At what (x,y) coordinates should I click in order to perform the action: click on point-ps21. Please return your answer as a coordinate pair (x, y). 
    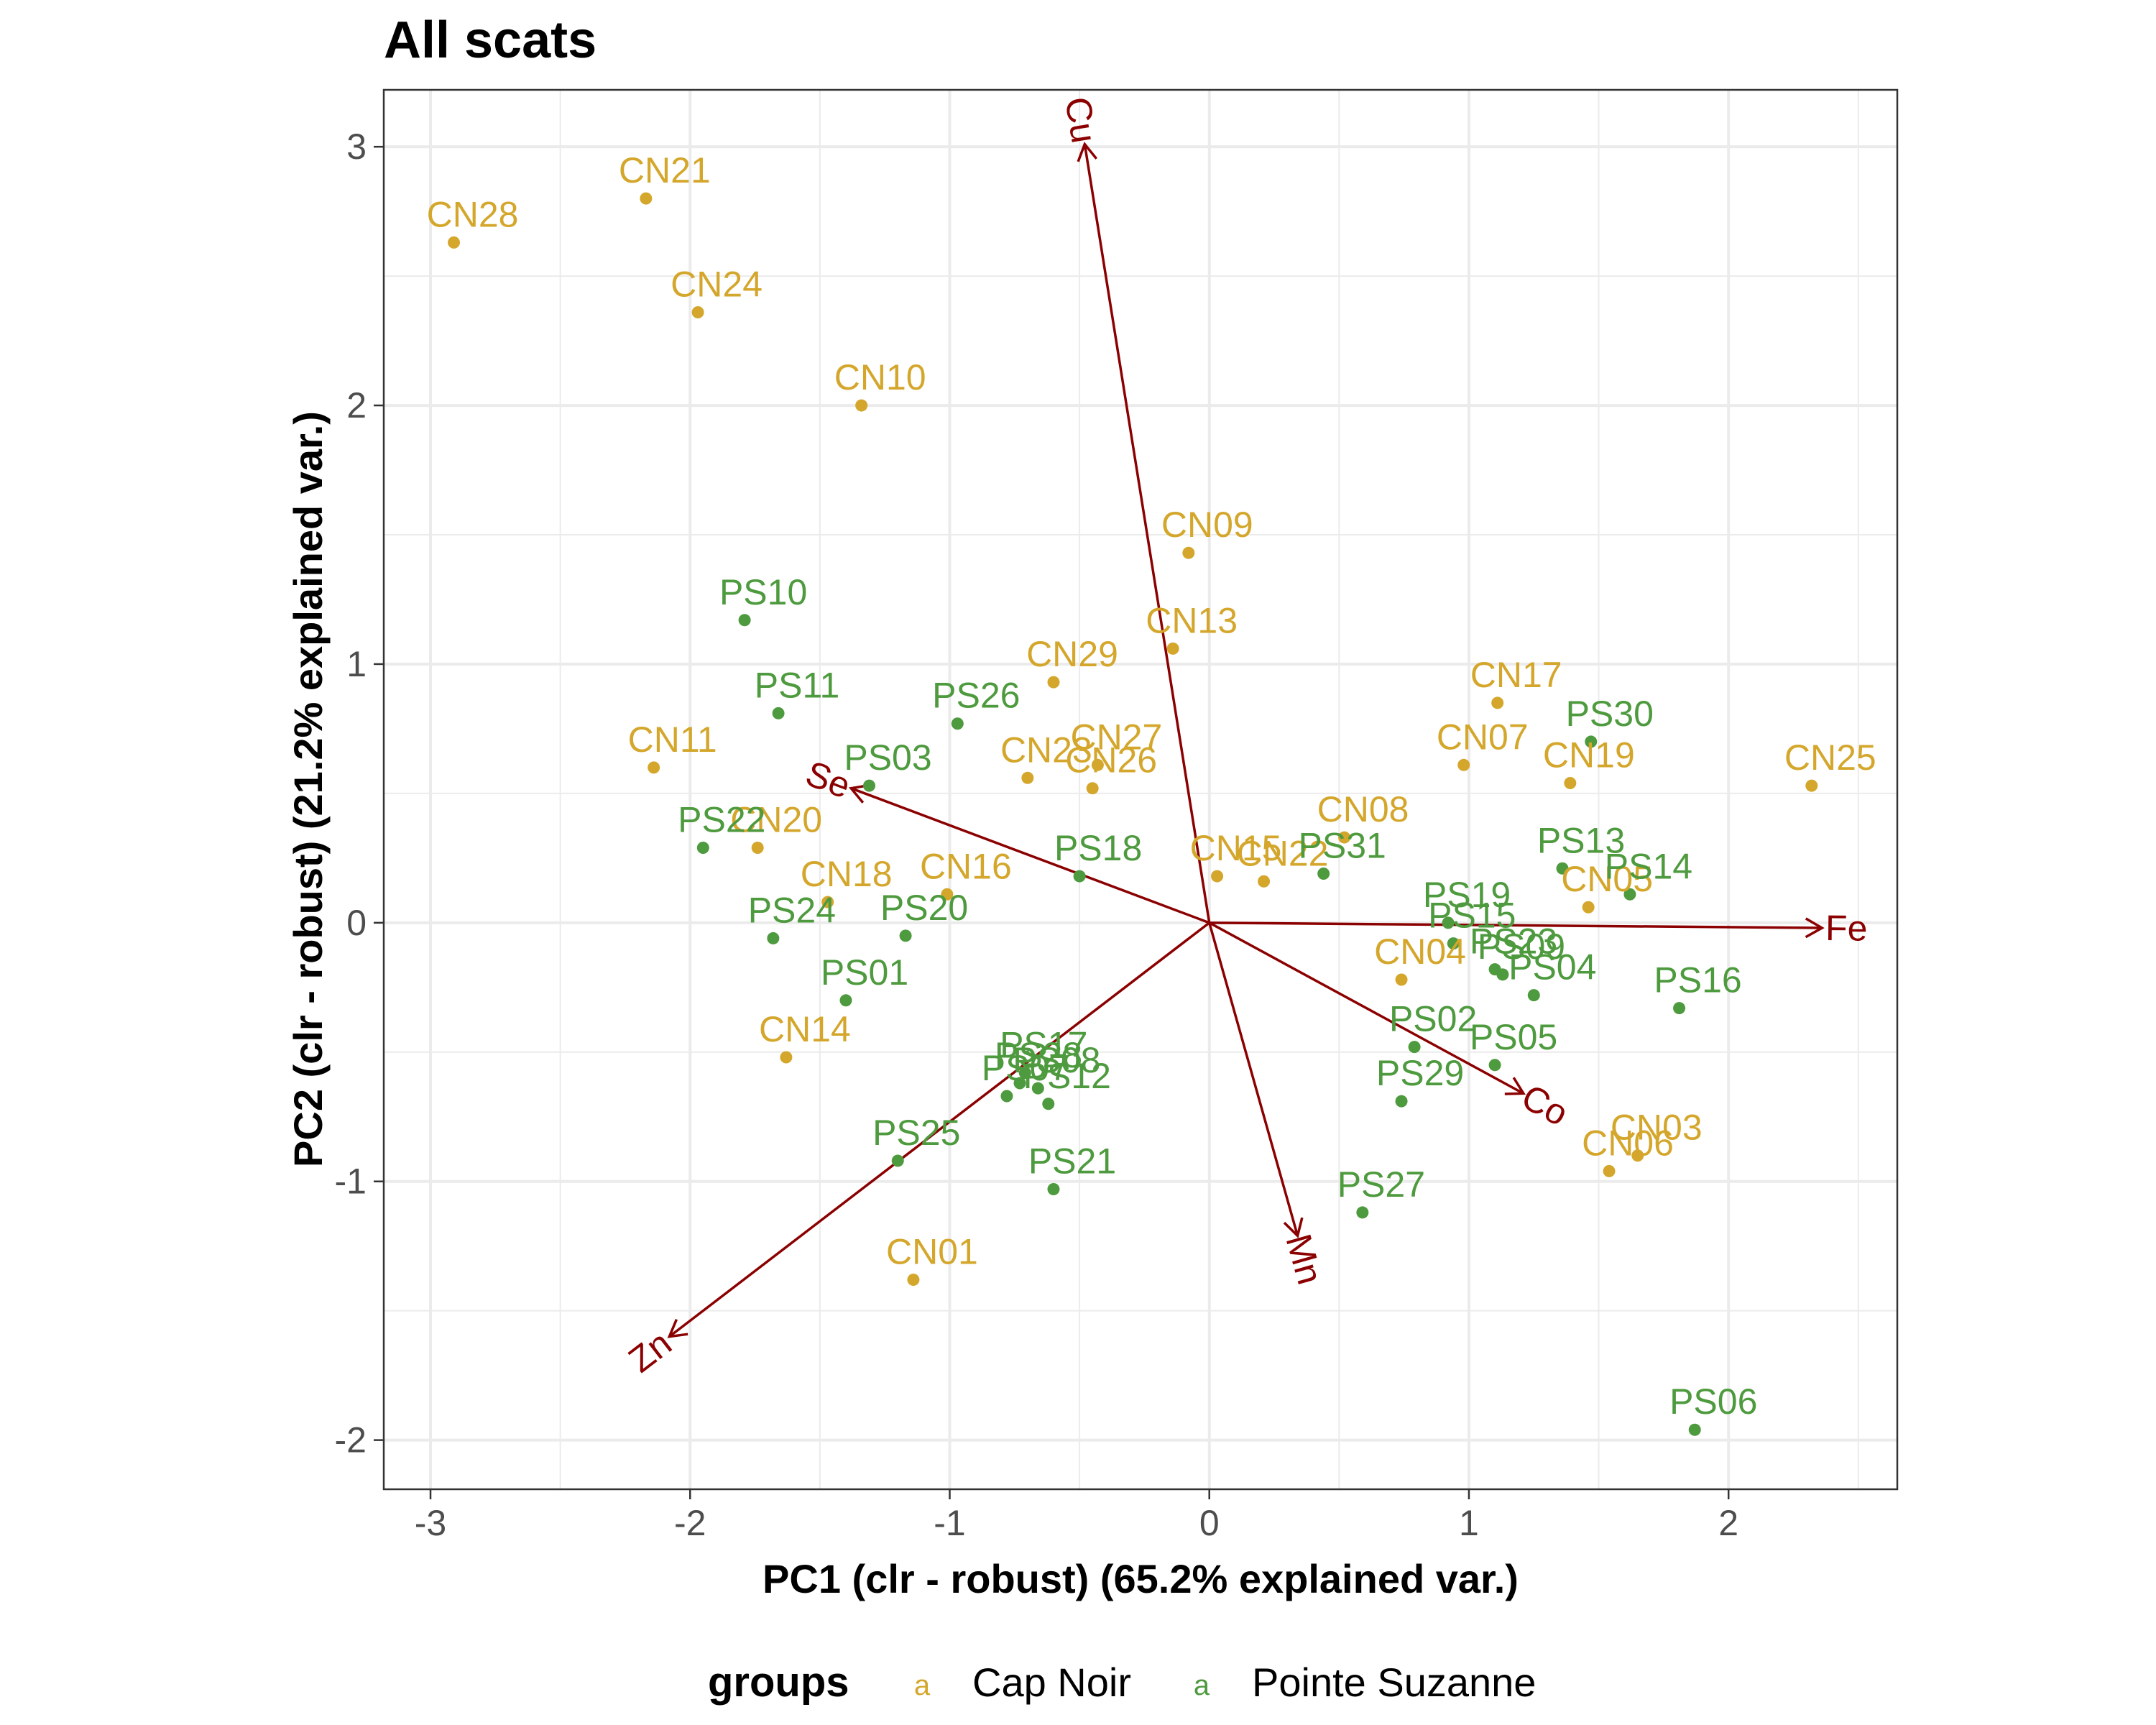
    Looking at the image, I should click on (1053, 1189).